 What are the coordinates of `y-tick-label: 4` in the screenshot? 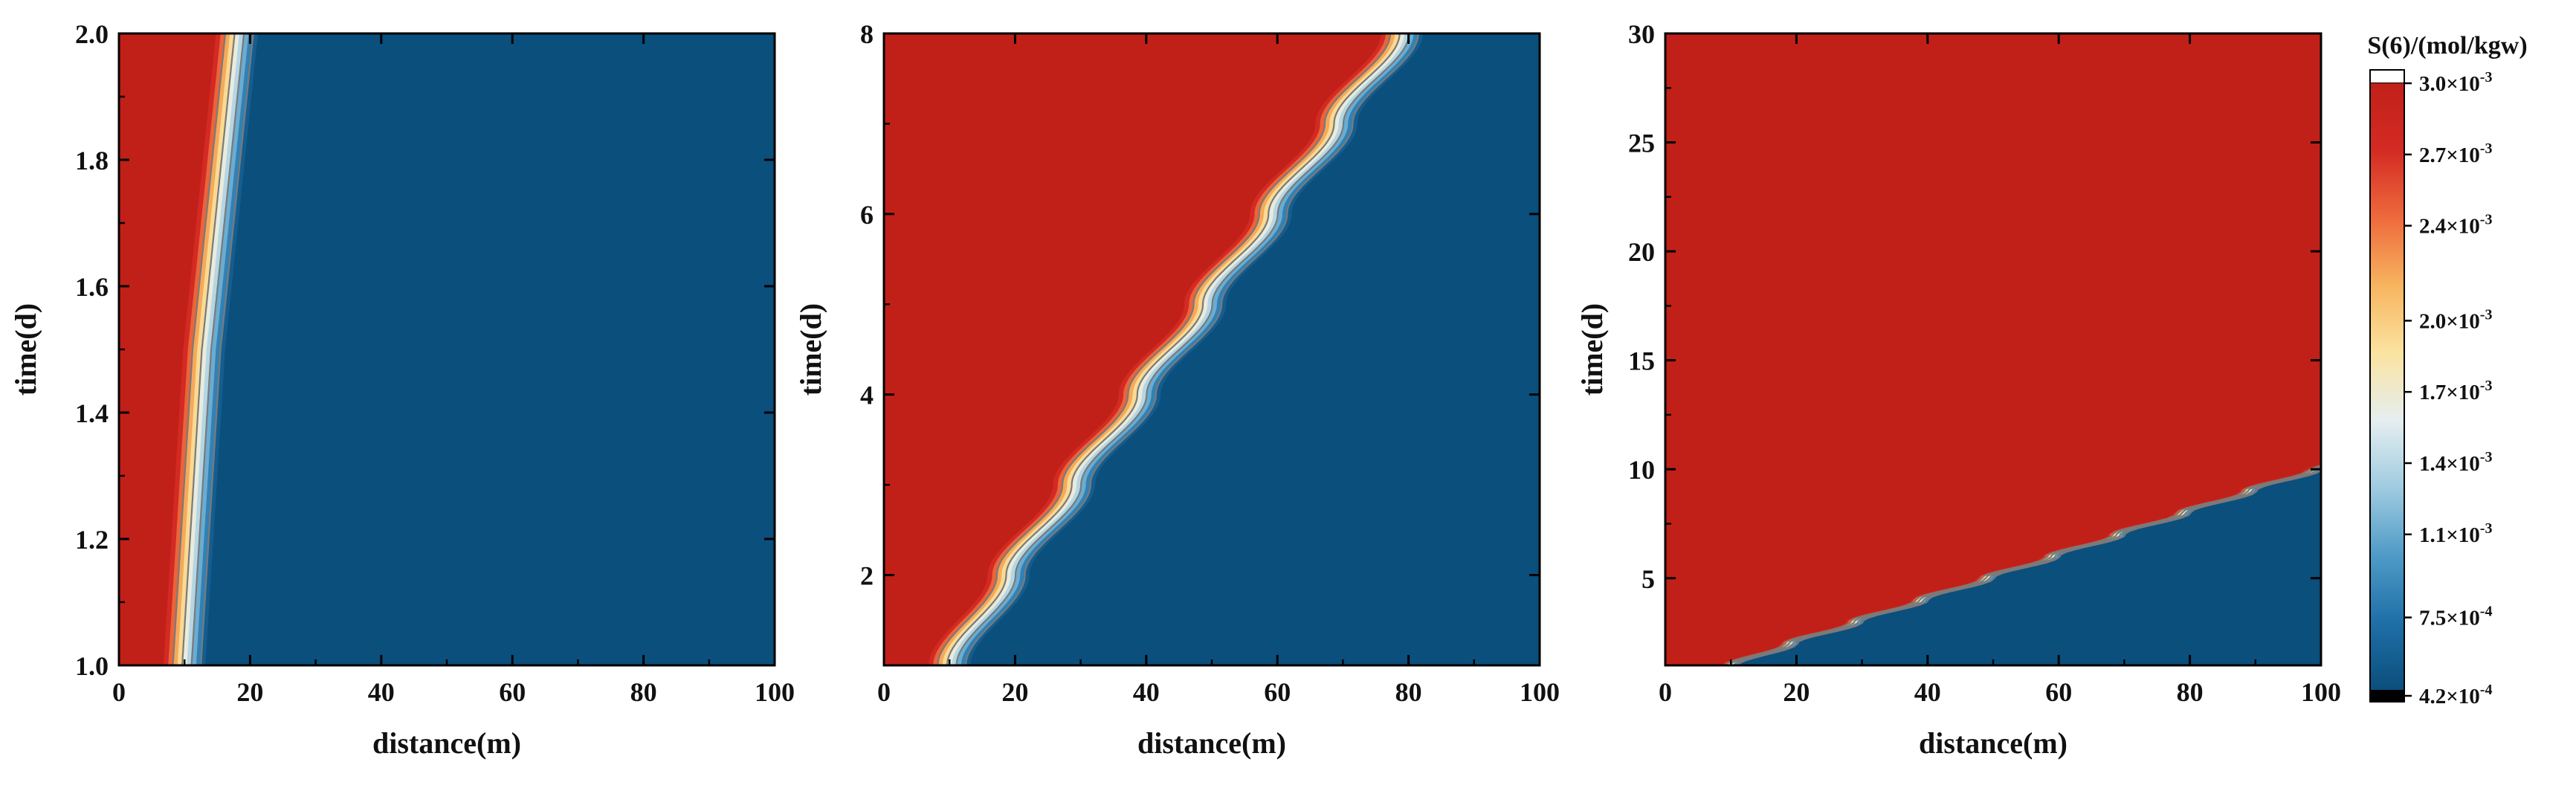 It's located at (867, 395).